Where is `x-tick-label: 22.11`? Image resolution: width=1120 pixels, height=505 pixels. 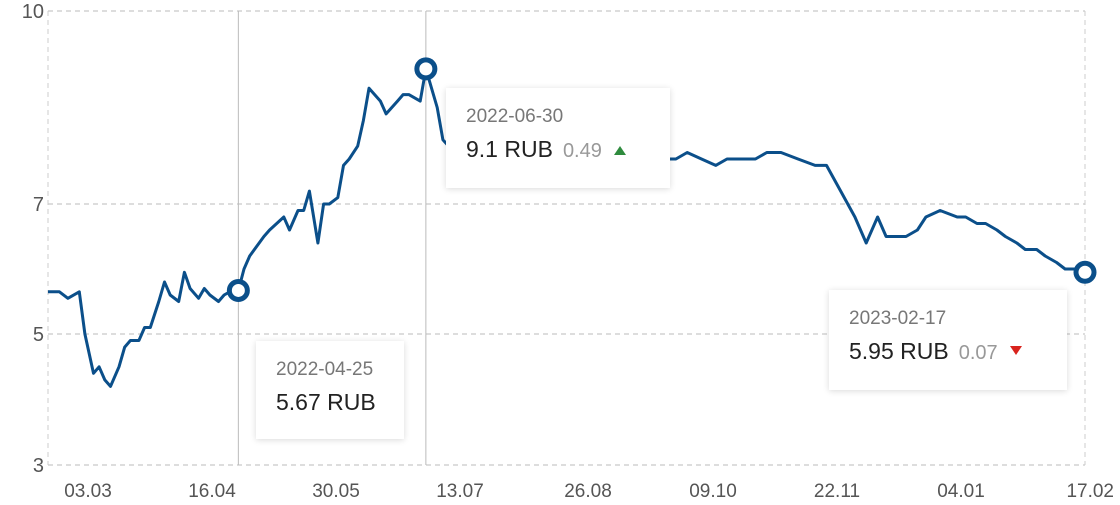
x-tick-label: 22.11 is located at coordinates (837, 491).